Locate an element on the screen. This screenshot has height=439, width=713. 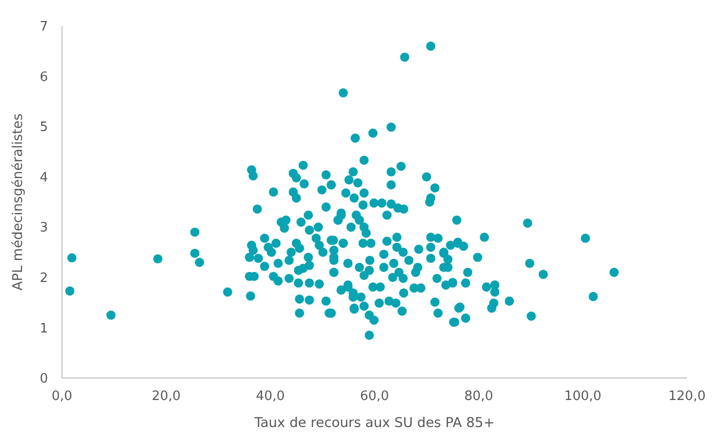
x-tick-label: 80,0 is located at coordinates (479, 396).